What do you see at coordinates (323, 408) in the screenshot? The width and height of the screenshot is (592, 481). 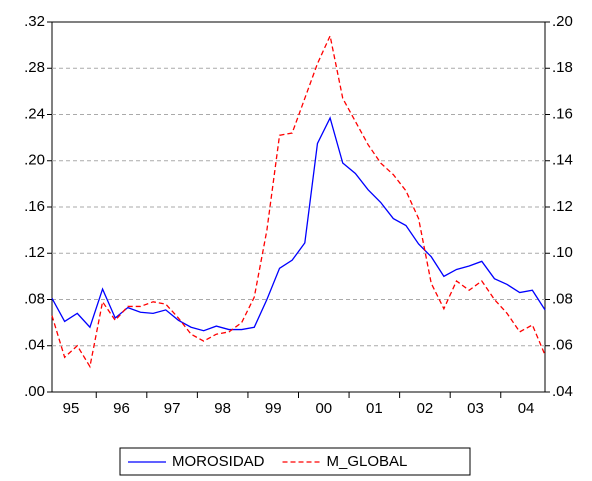 I see `x-tick-label: 00` at bounding box center [323, 408].